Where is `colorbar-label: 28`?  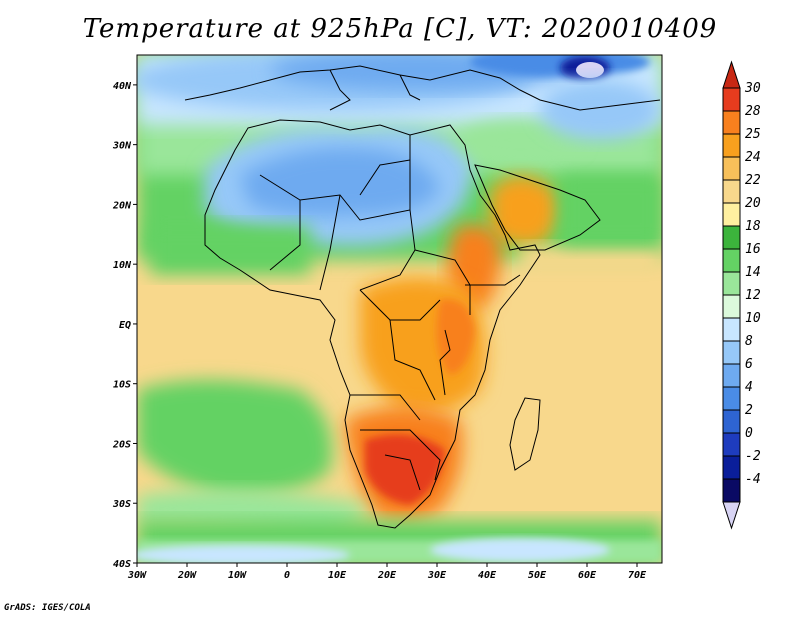 colorbar-label: 28 is located at coordinates (753, 111).